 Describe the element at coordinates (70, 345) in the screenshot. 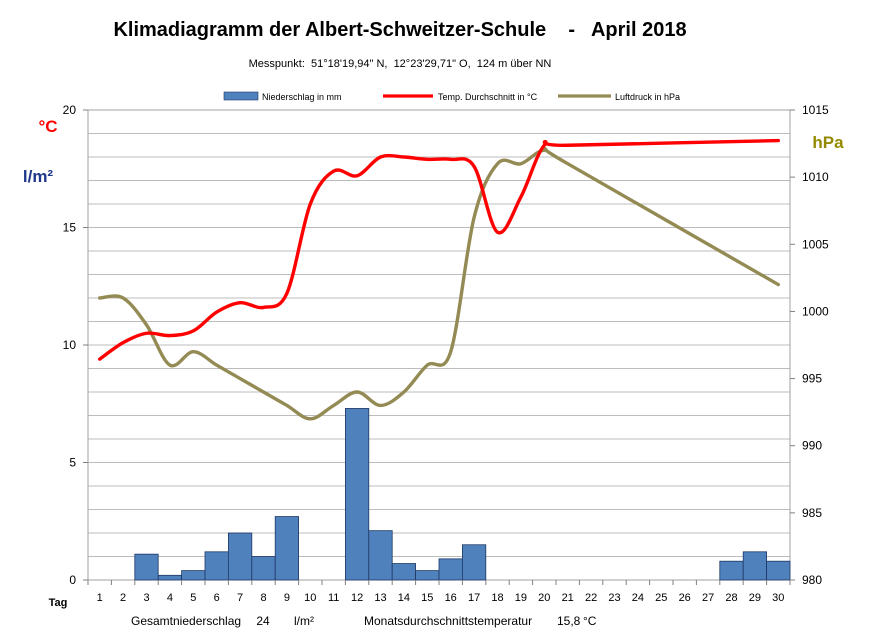

I see `left-tick-label: 10` at that location.